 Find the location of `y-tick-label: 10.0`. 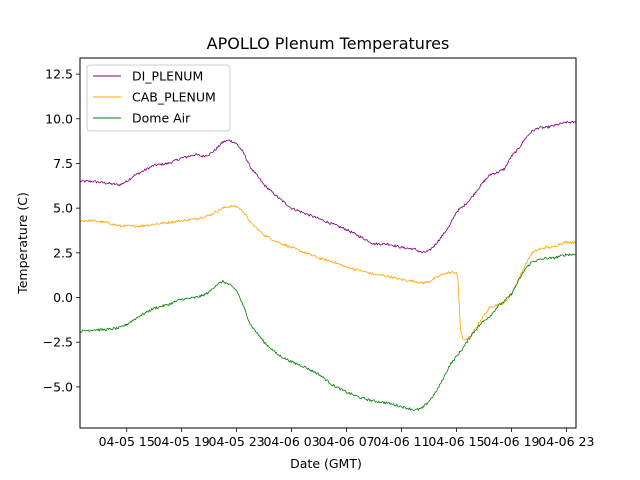

y-tick-label: 10.0 is located at coordinates (59, 118).